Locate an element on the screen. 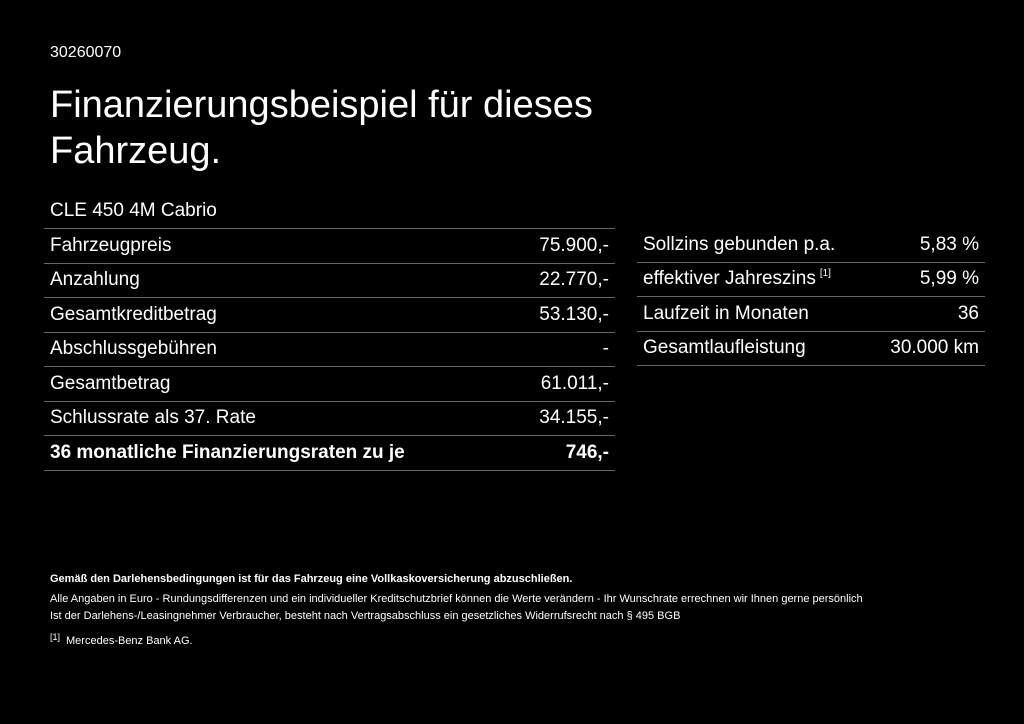 This screenshot has height=724, width=1024. row-label: effektiver Jahreszins [1] is located at coordinates (737, 279).